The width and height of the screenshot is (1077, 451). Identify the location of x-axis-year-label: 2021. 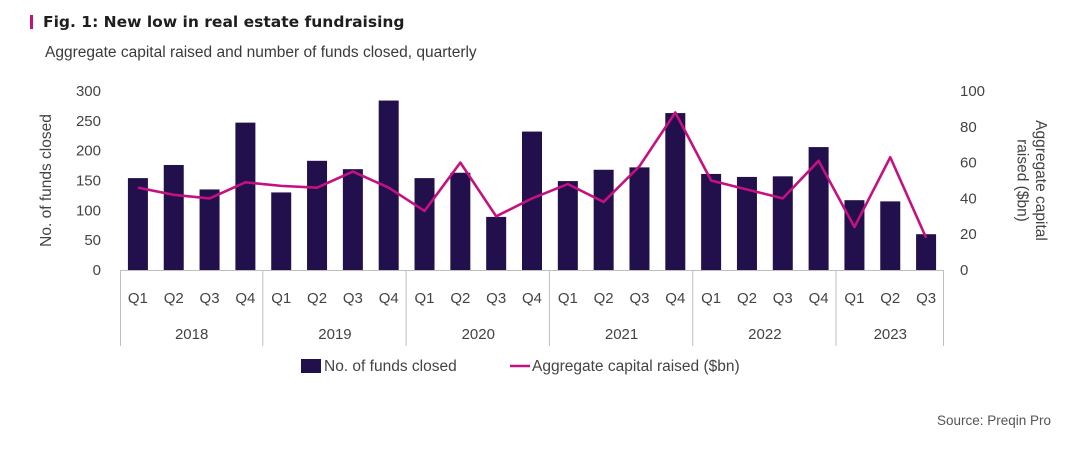
(621, 334).